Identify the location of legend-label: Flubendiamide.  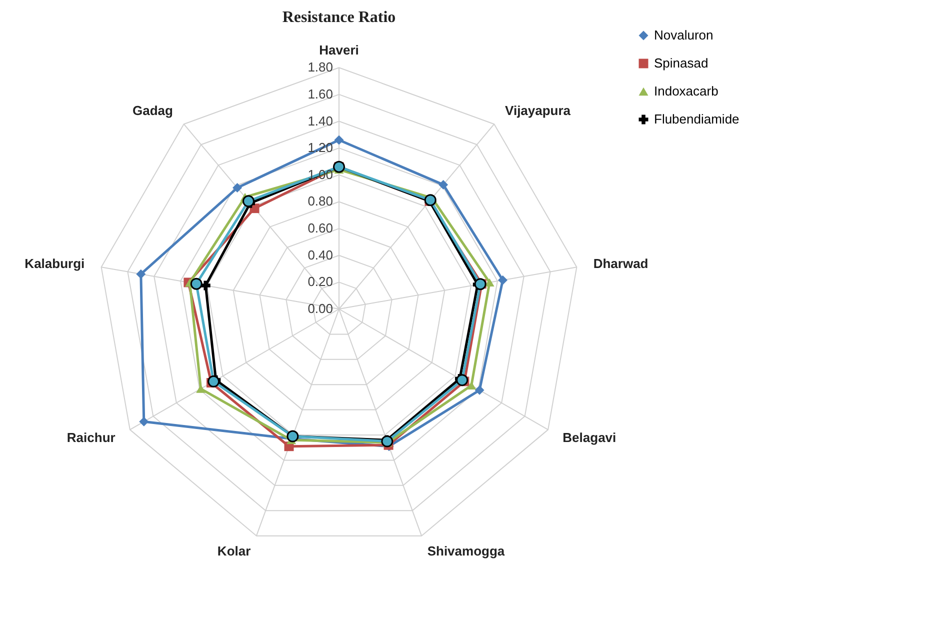
(697, 119).